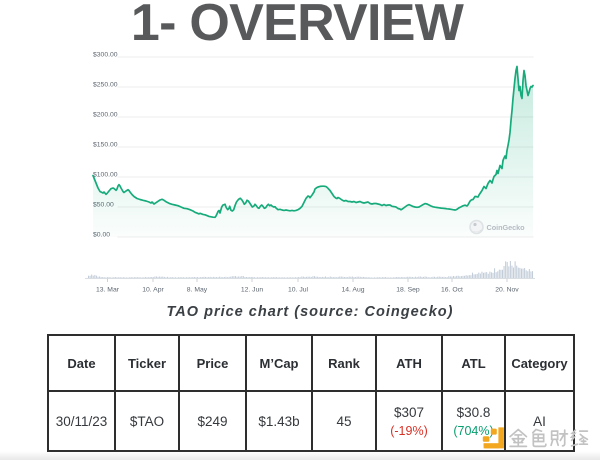 The width and height of the screenshot is (600, 460). What do you see at coordinates (252, 290) in the screenshot?
I see `svg-text: 12. Jun` at bounding box center [252, 290].